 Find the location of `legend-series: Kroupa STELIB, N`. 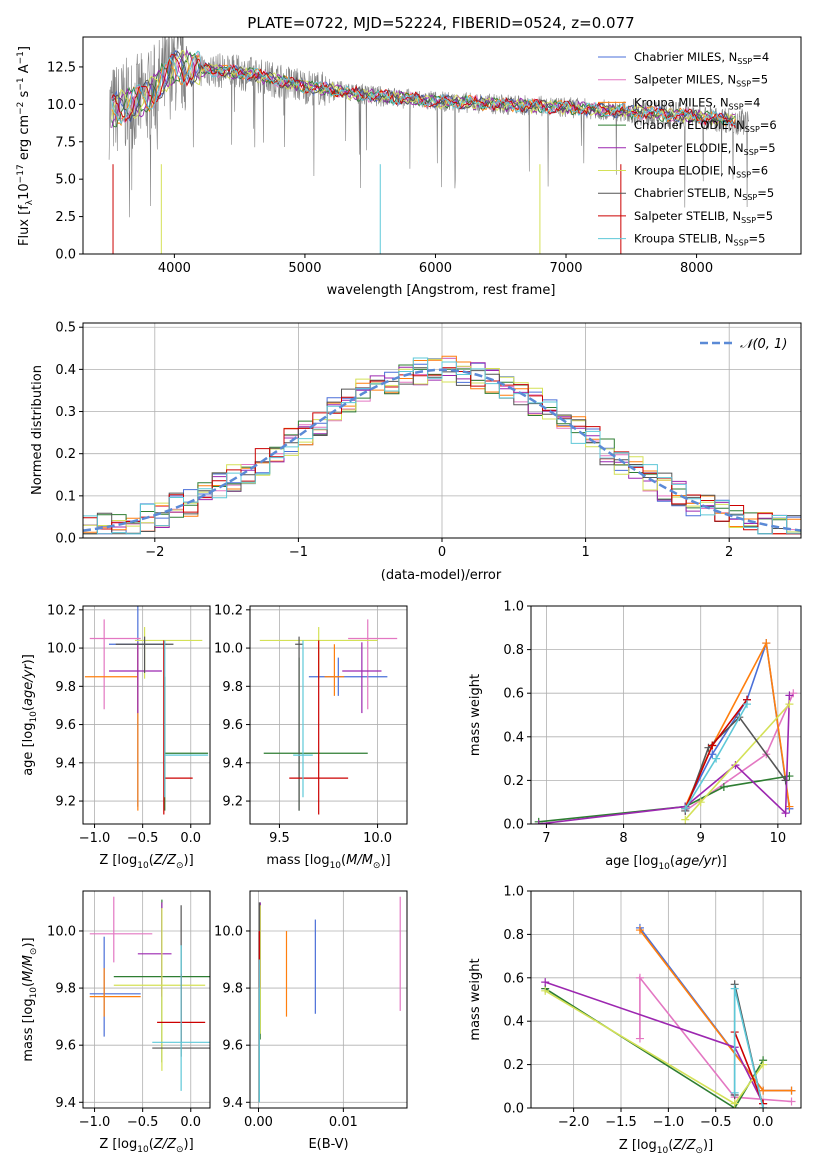

legend-series: Kroupa STELIB, N is located at coordinates (684, 239).